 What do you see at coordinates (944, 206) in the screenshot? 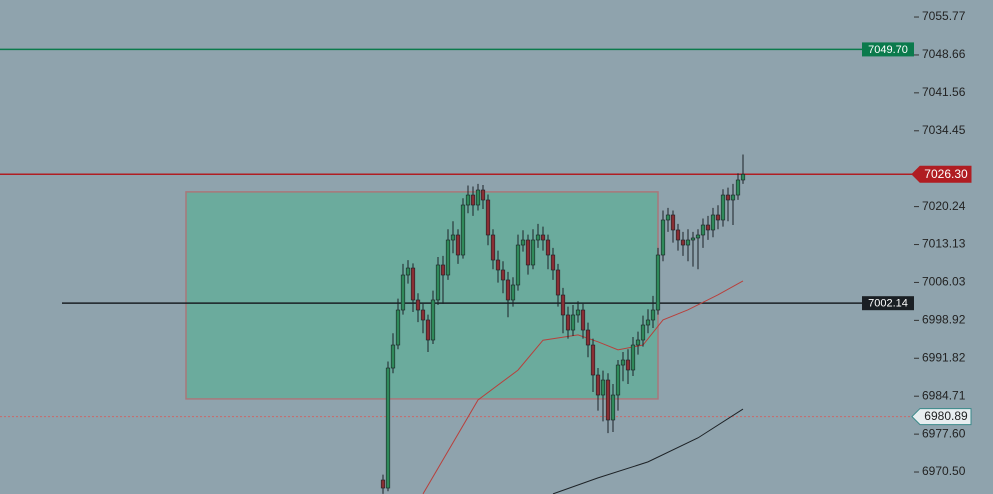
I see `y-tick-label: 7020.24` at bounding box center [944, 206].